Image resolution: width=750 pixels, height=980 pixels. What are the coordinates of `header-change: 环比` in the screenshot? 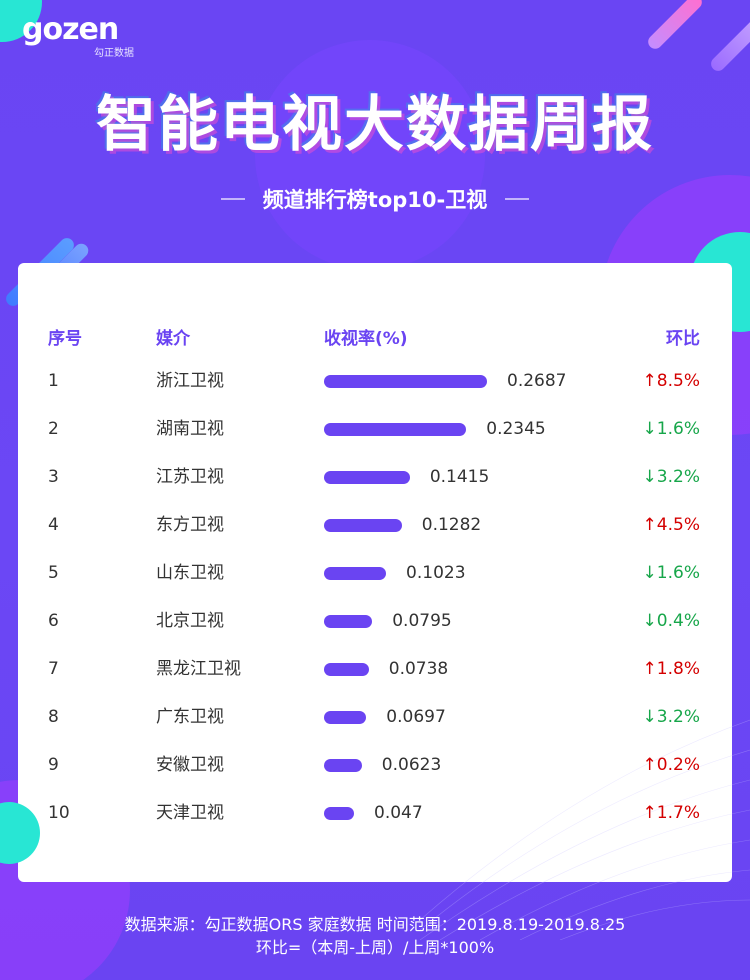 It's located at (683, 339).